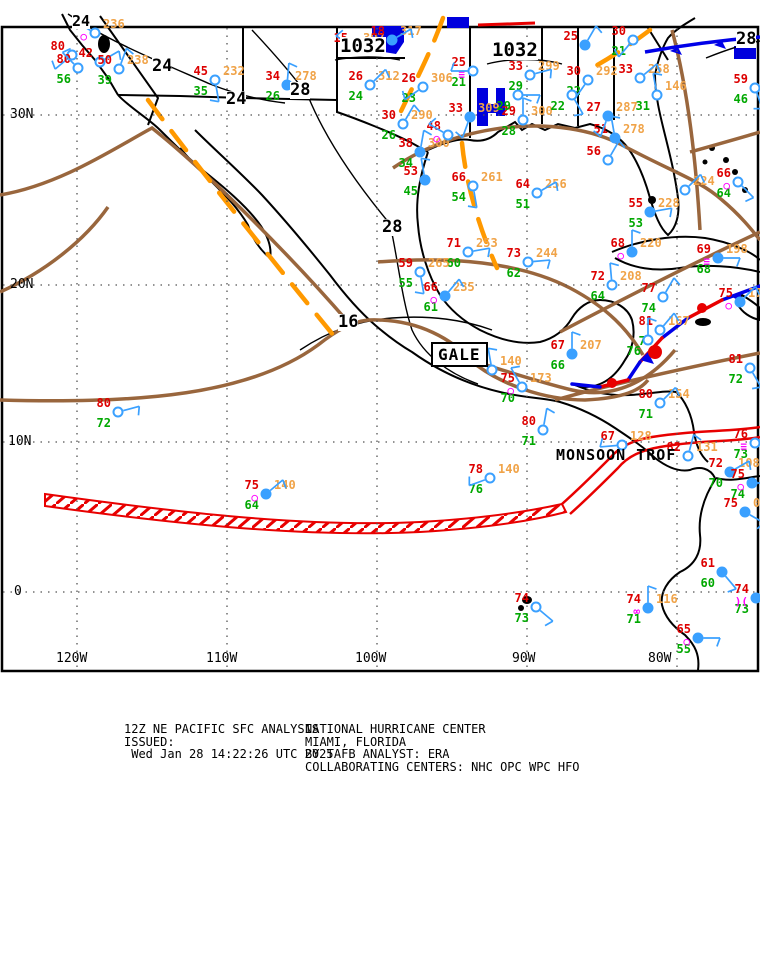 Image resolution: width=760 pixels, height=954 pixels. I want to click on station-weather-symbol: ∞, so click(636, 611).